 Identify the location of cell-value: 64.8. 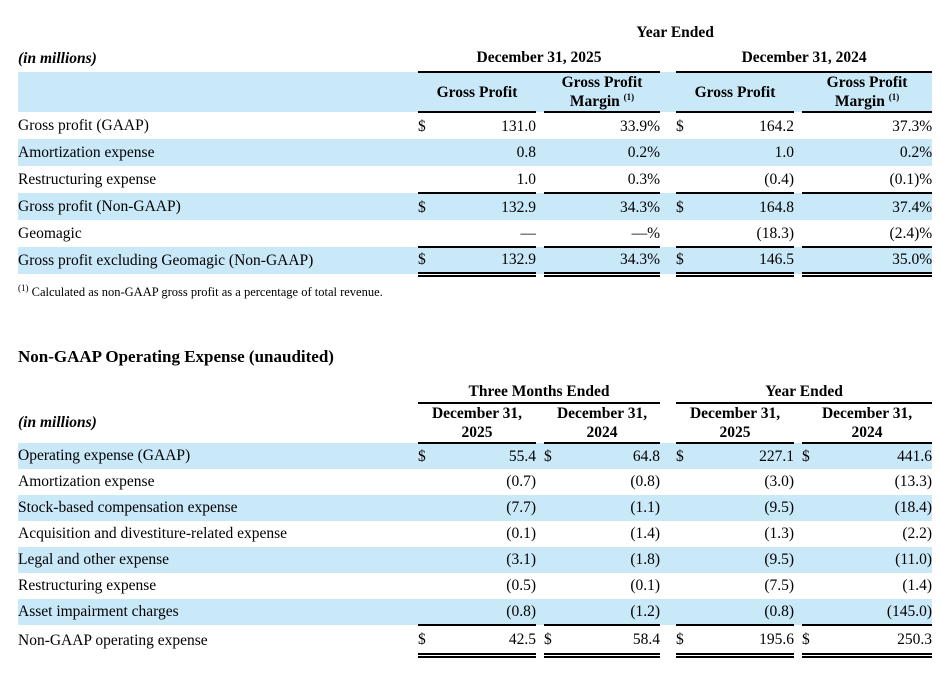
(613, 455).